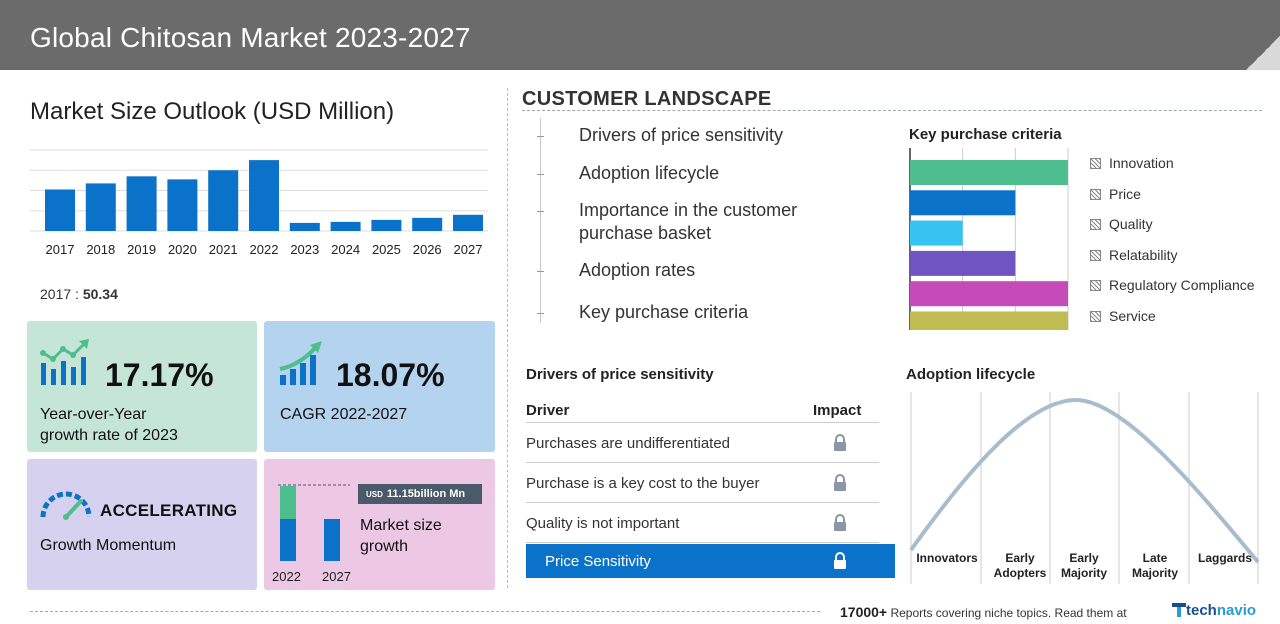 This screenshot has width=1280, height=624. Describe the element at coordinates (548, 410) in the screenshot. I see `col-driver: Driver` at that location.